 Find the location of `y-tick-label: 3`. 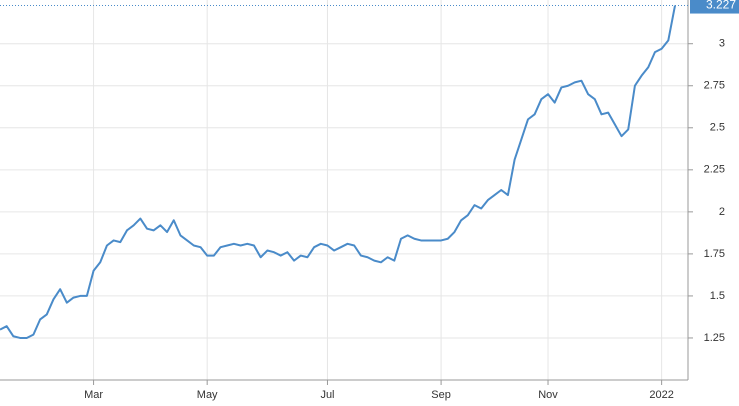

y-tick-label: 3 is located at coordinates (722, 44).